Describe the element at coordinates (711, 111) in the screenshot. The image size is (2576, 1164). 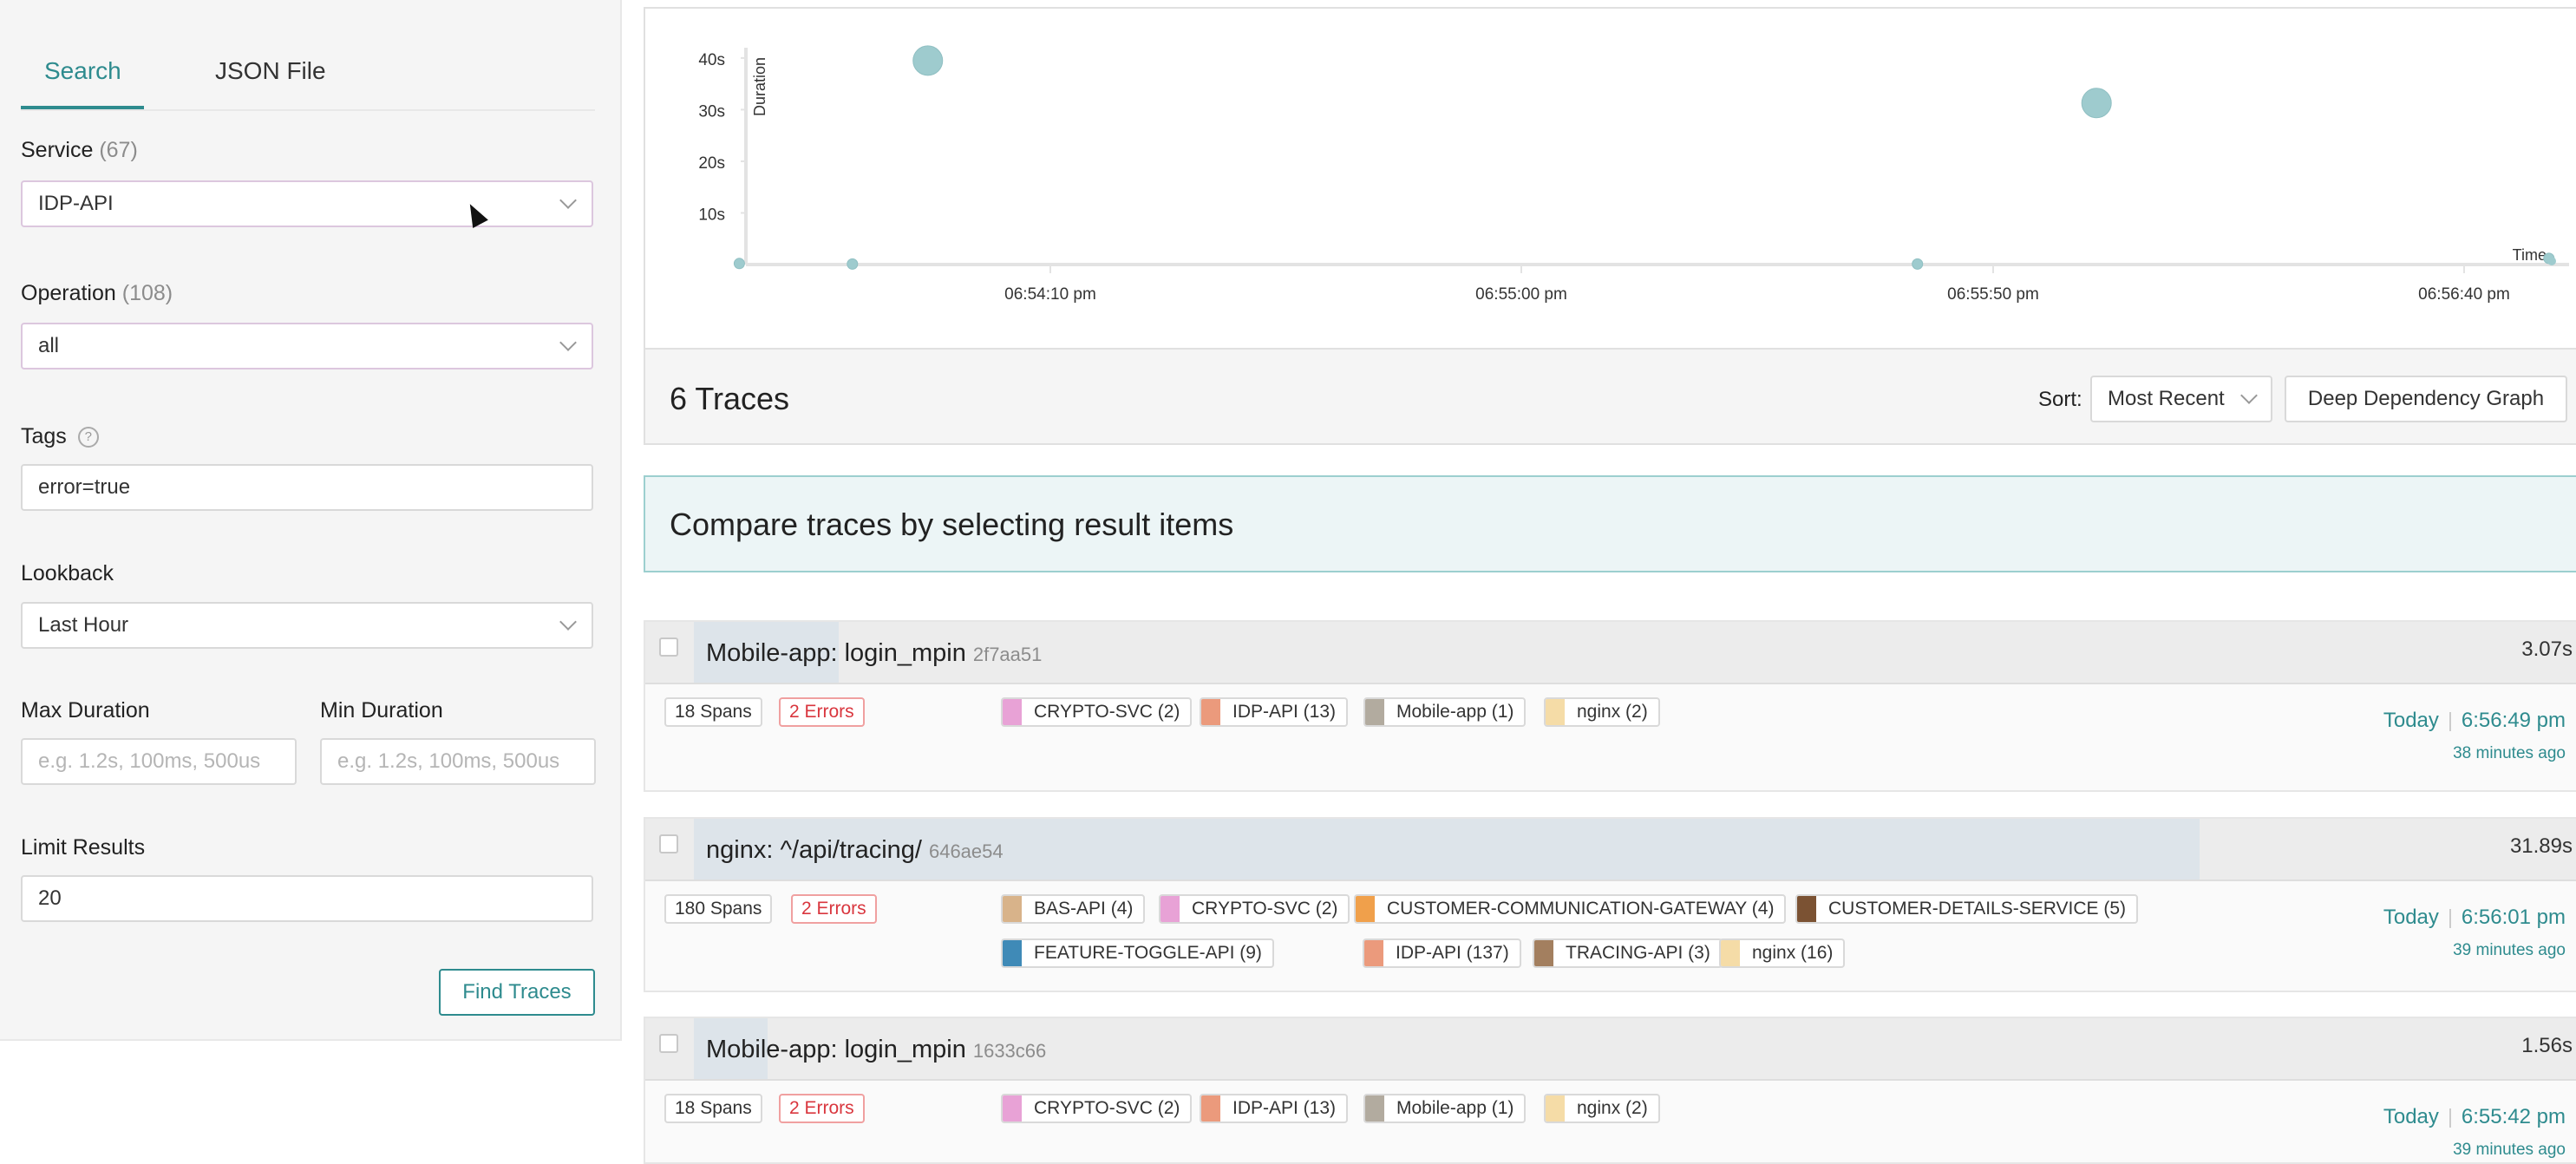
I see `y-tick-label: 30s` at that location.